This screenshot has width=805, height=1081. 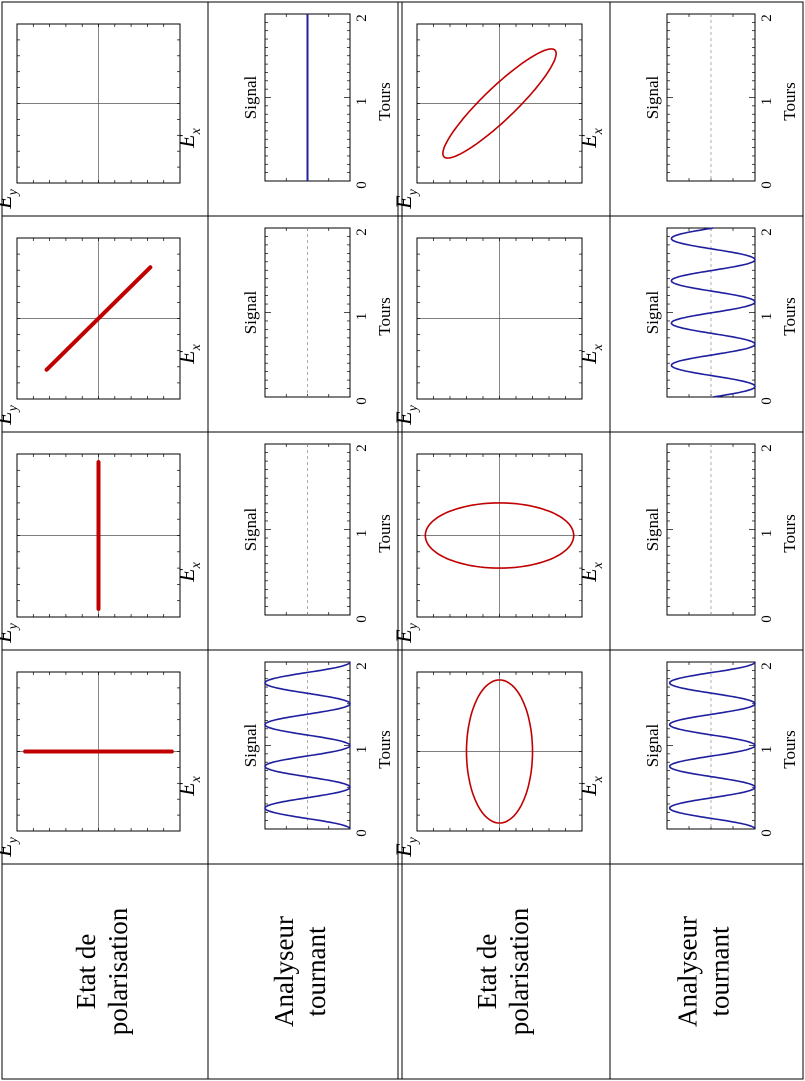 What do you see at coordinates (688, 971) in the screenshot?
I see `row-header-line1: Analyseur` at bounding box center [688, 971].